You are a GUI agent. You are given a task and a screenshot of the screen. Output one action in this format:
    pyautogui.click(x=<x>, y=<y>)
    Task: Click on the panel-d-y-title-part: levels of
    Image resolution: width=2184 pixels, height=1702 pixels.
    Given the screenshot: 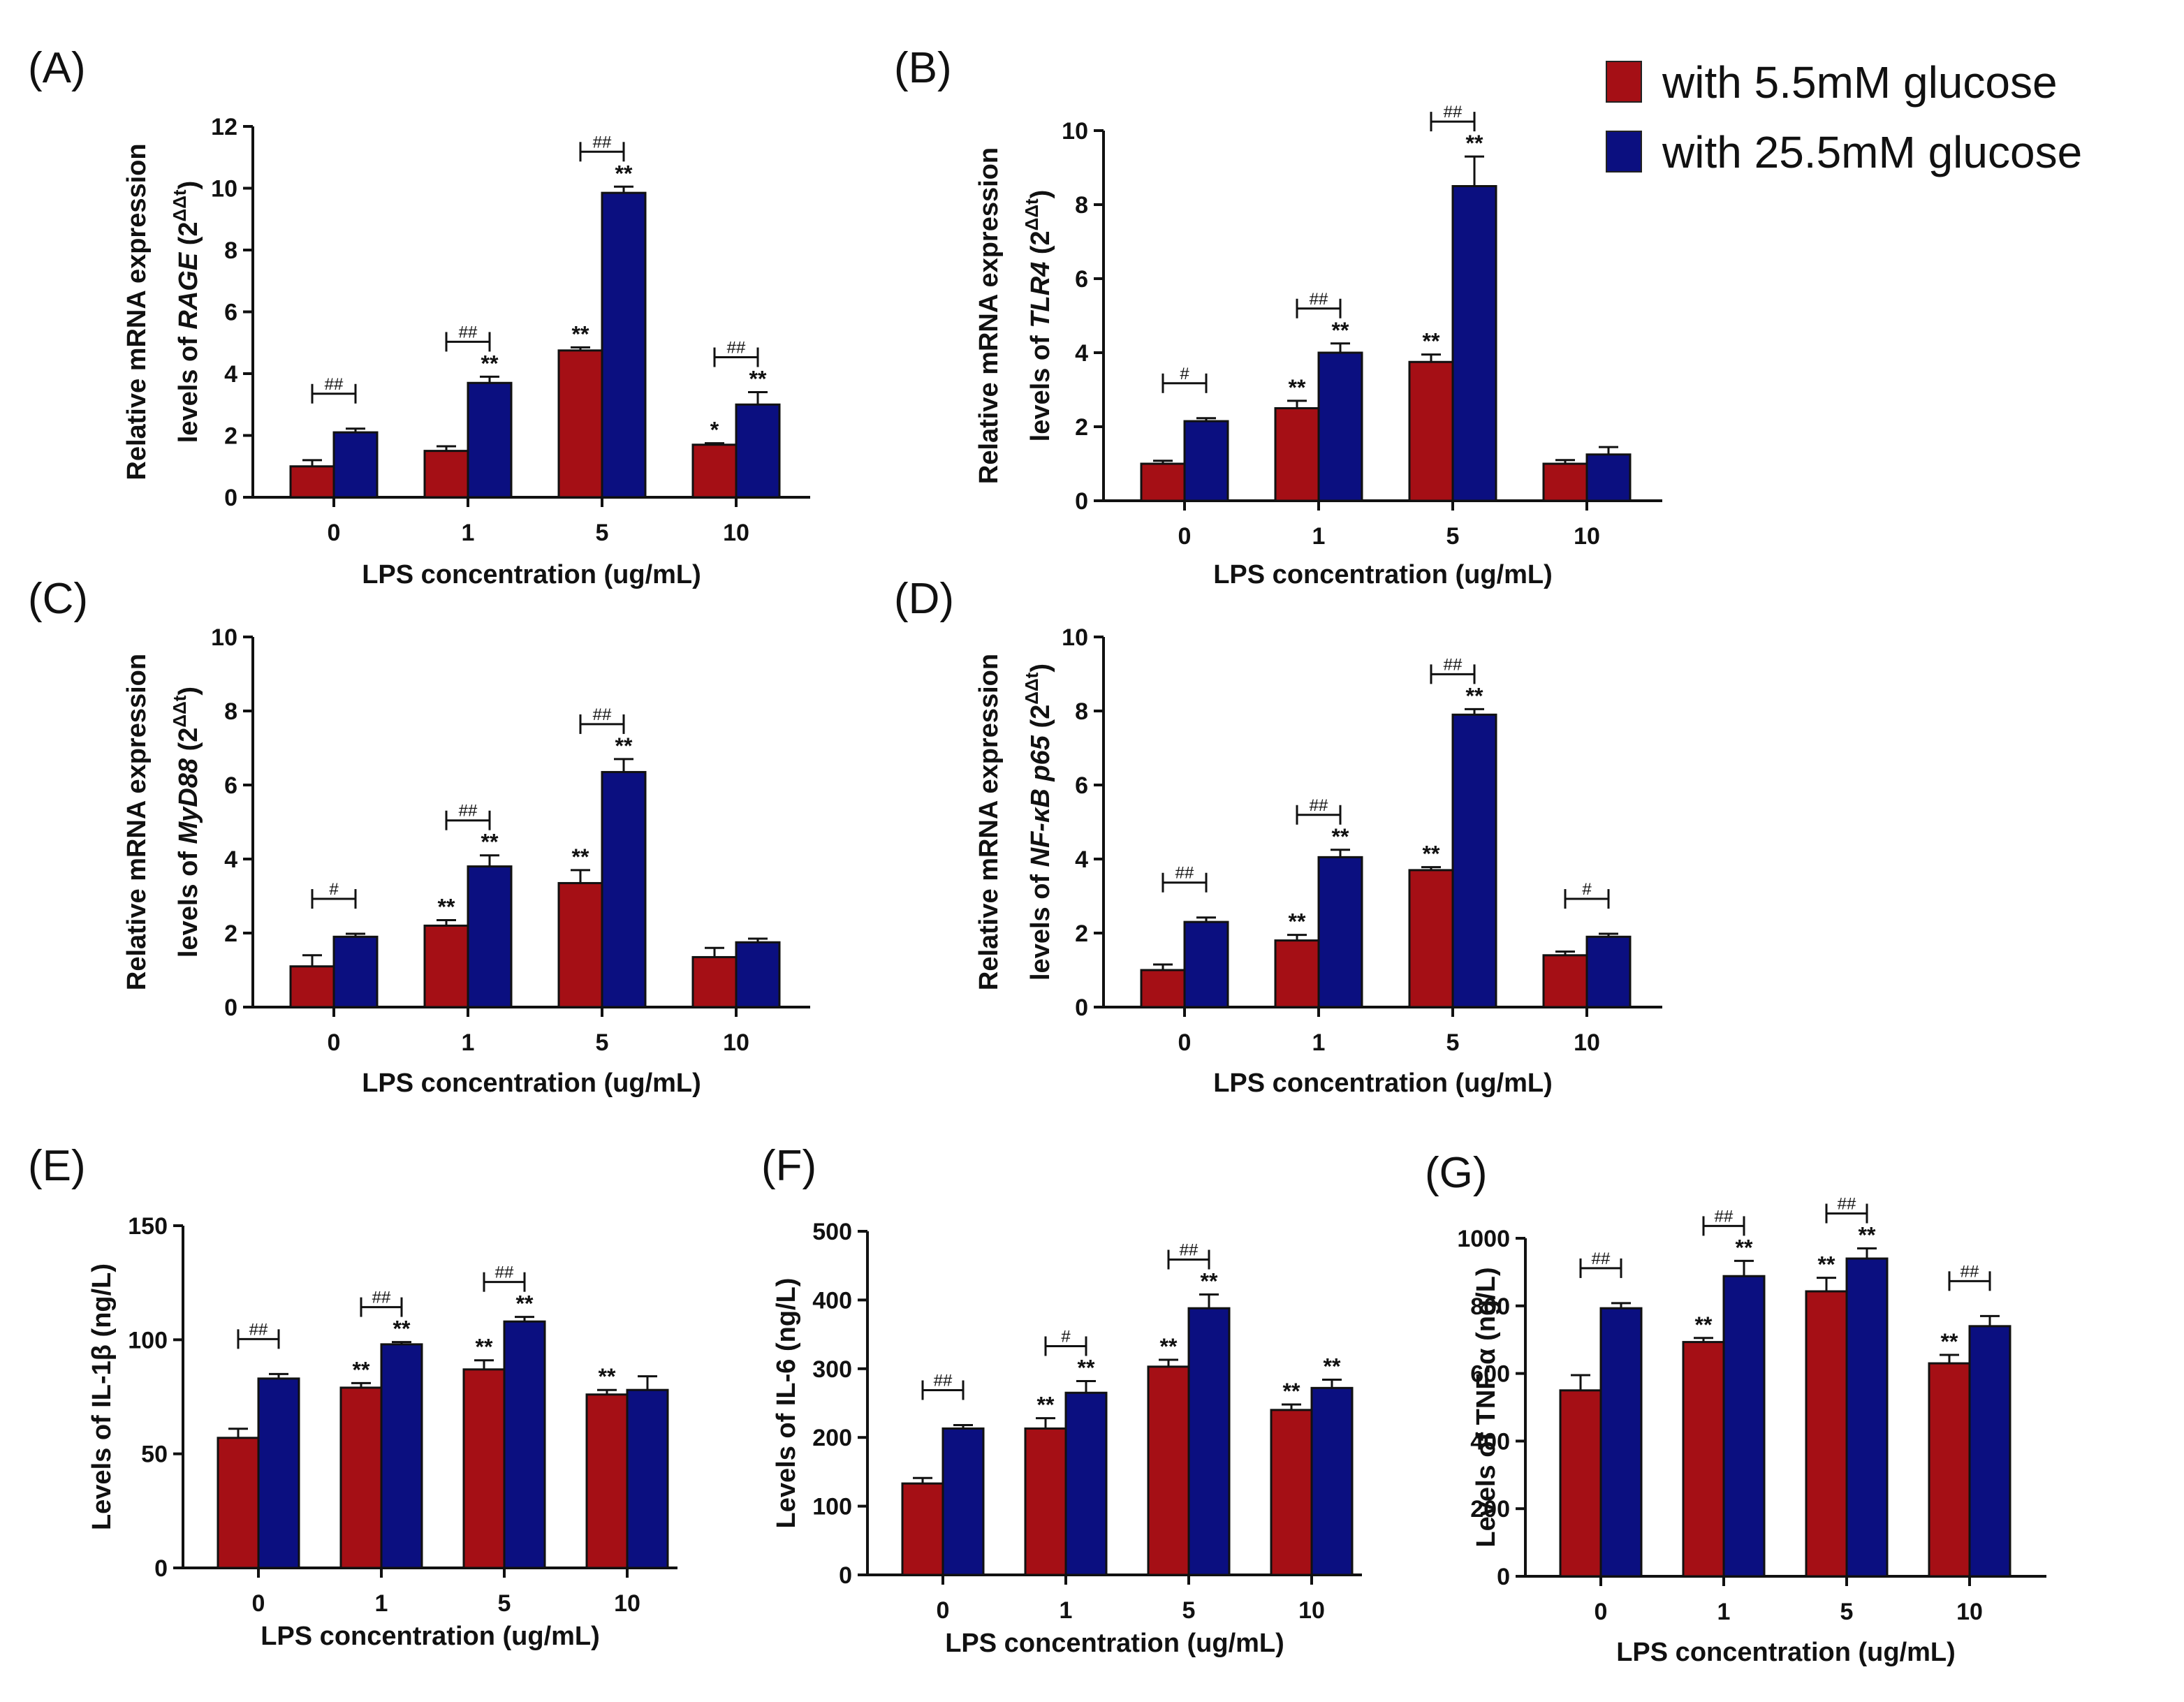 What is the action you would take?
    pyautogui.click(x=1040, y=924)
    